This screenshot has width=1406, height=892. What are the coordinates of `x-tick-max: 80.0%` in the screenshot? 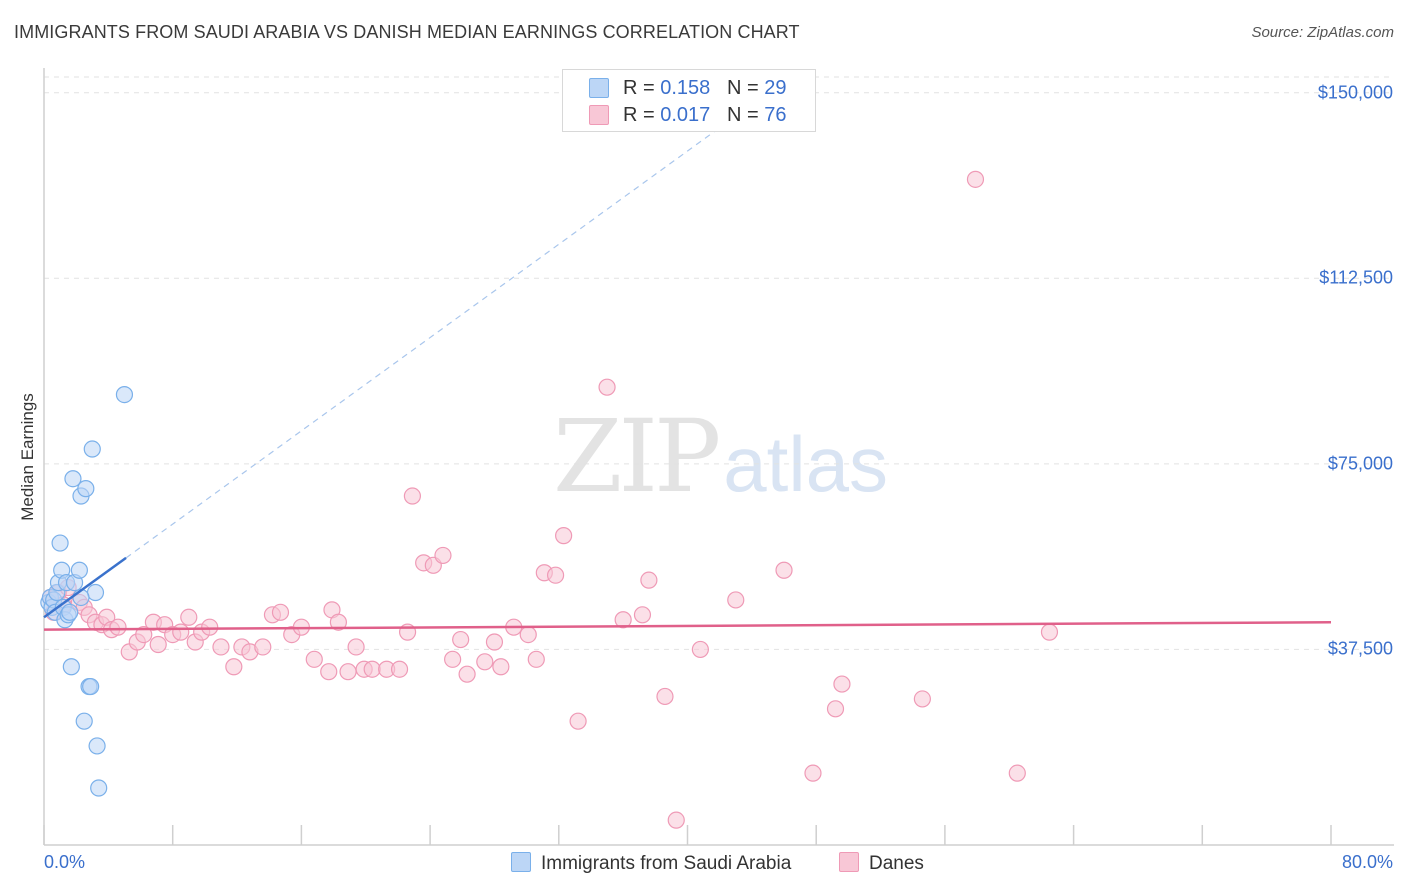 It's located at (1367, 862).